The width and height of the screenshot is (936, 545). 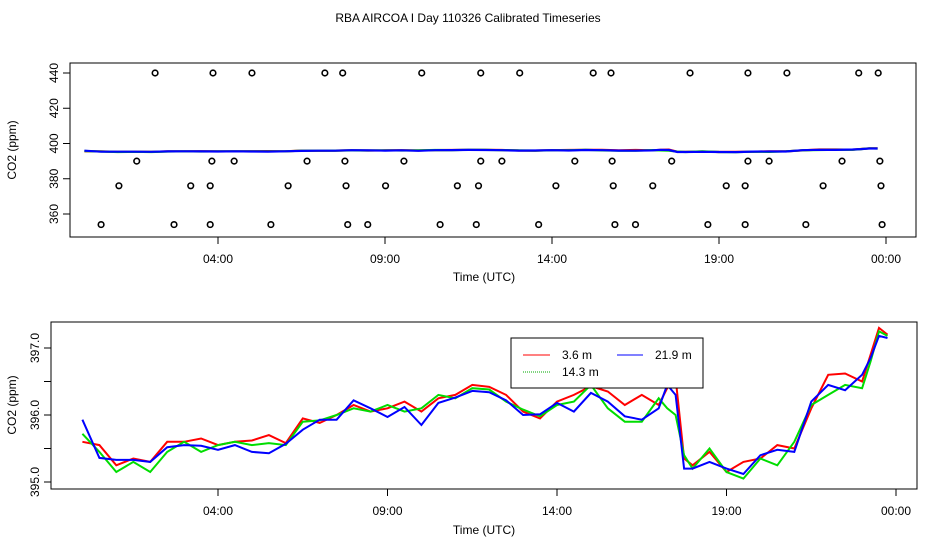 I want to click on bottom-x-tick-label: 00:00, so click(x=896, y=511).